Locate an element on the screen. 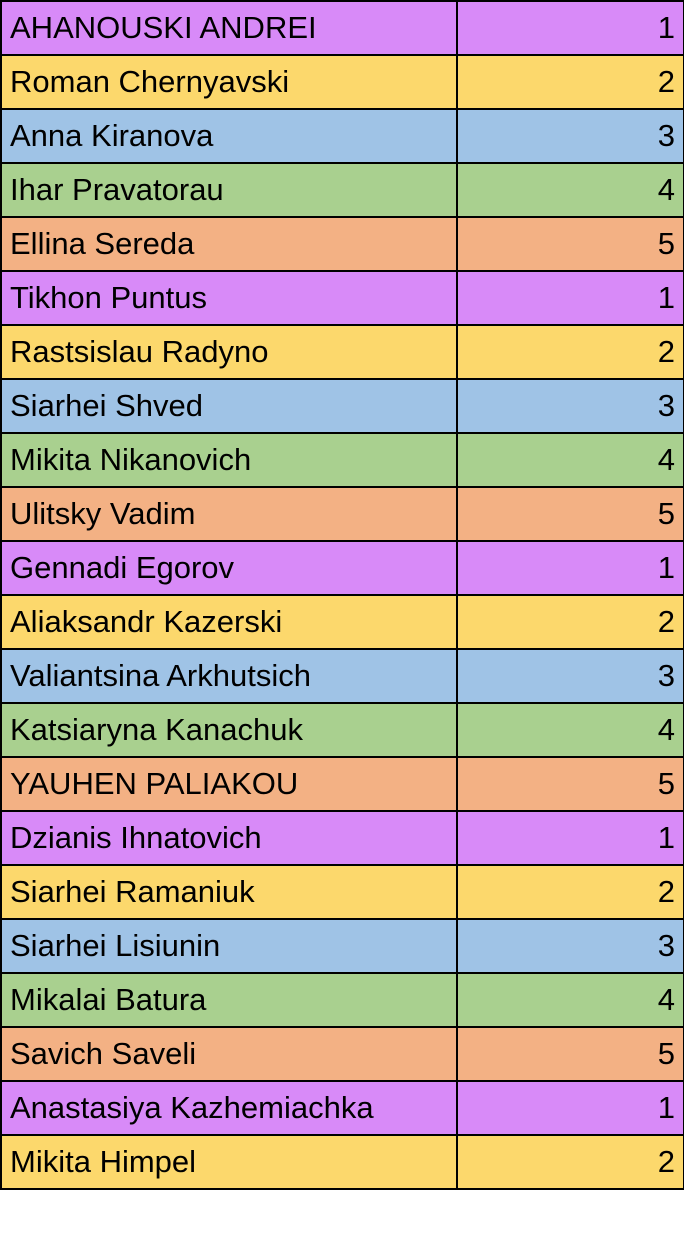 The height and width of the screenshot is (1234, 684). table-row: Dzianis Ihnatovich 1 is located at coordinates (342, 838).